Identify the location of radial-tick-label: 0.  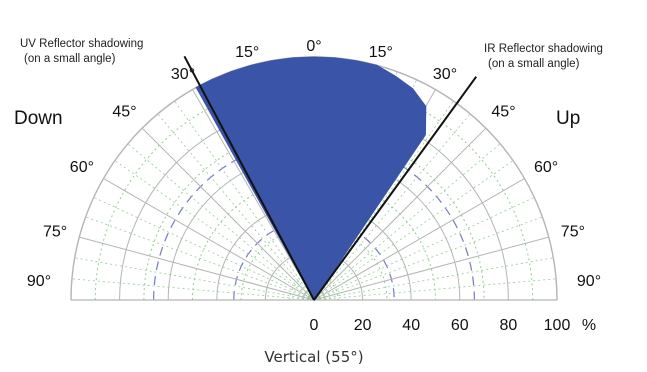
(314, 325).